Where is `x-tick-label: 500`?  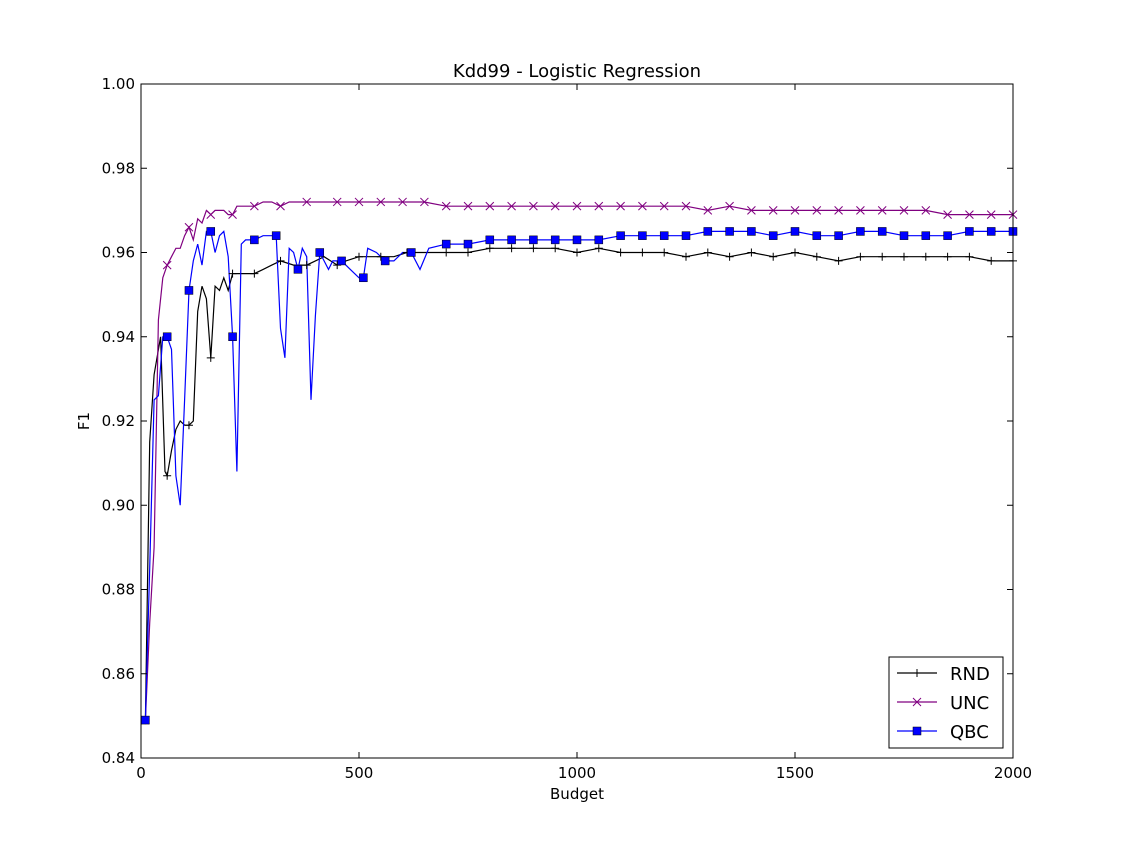 x-tick-label: 500 is located at coordinates (359, 773).